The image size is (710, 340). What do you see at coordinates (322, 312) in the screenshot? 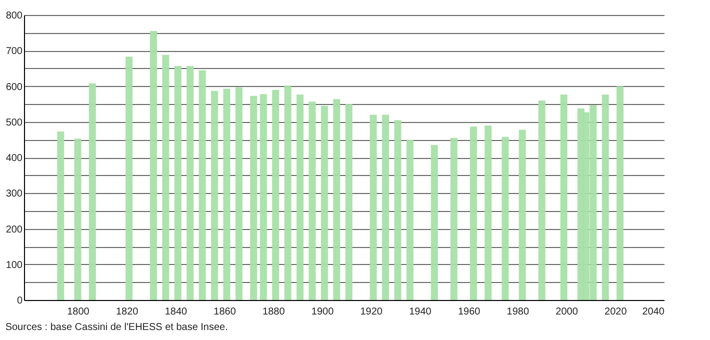
I see `x-tick-label: 1900` at bounding box center [322, 312].